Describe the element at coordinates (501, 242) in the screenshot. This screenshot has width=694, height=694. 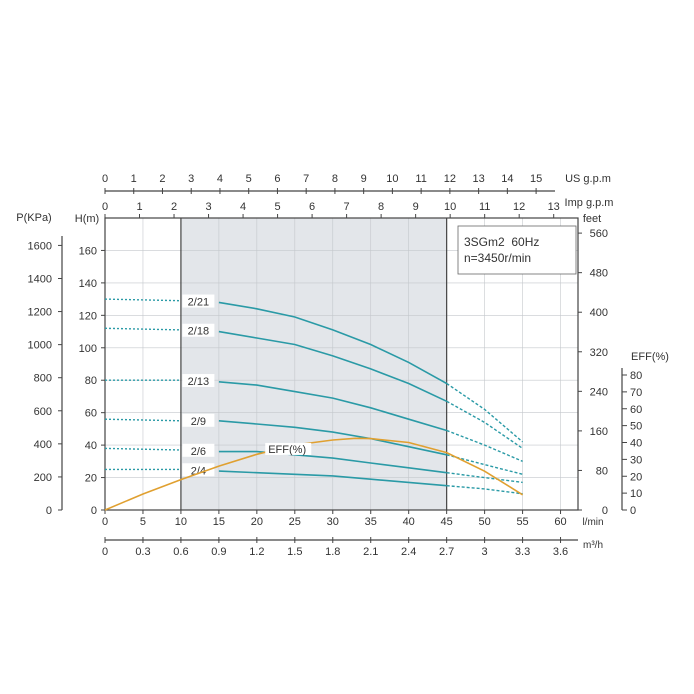
I see `model-label: 3SGm2 60Hz` at that location.